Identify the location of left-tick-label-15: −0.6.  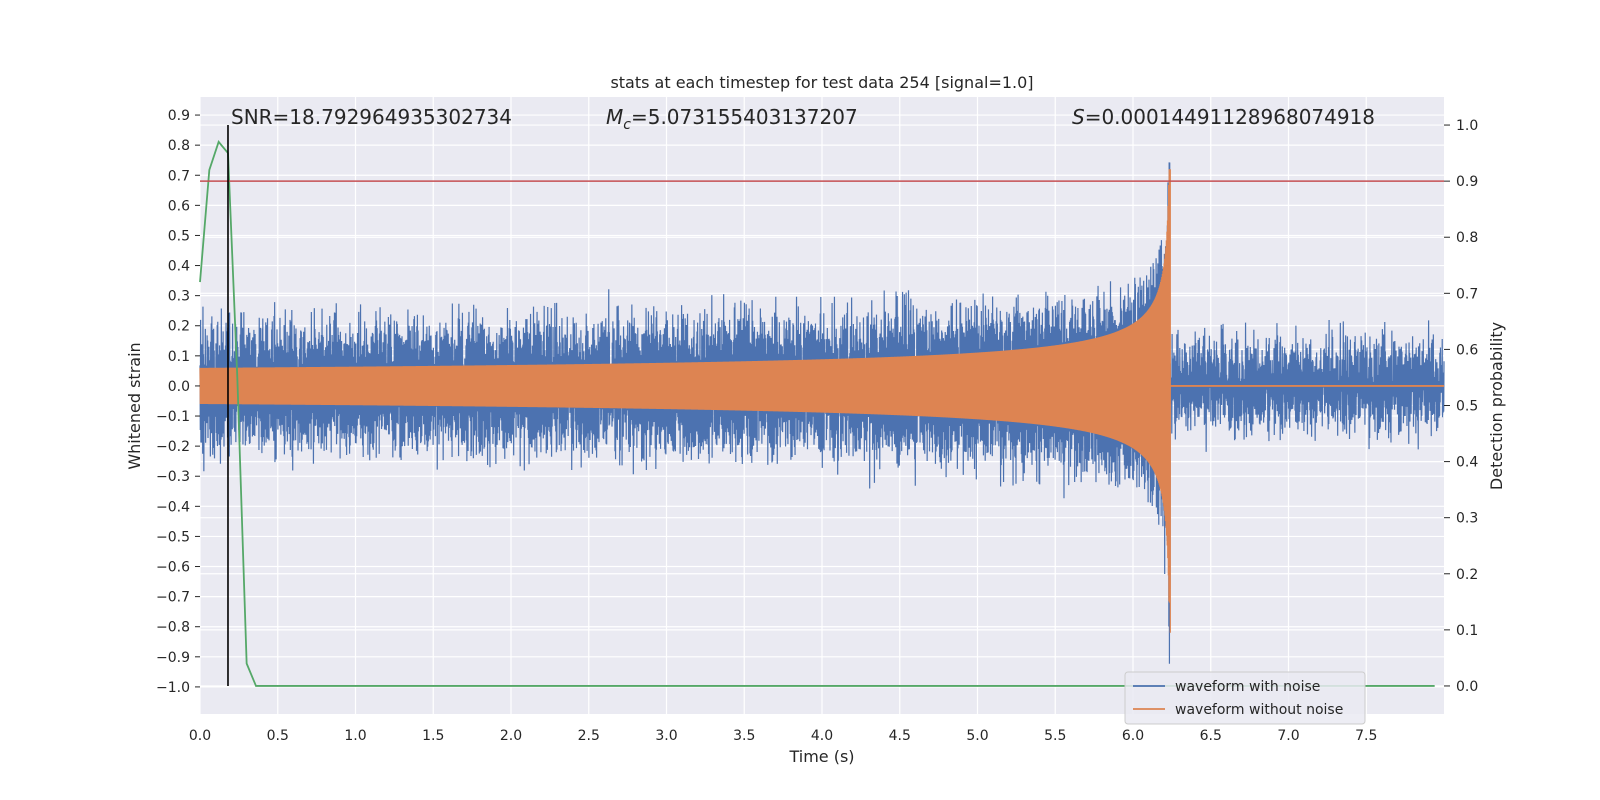
(173, 568).